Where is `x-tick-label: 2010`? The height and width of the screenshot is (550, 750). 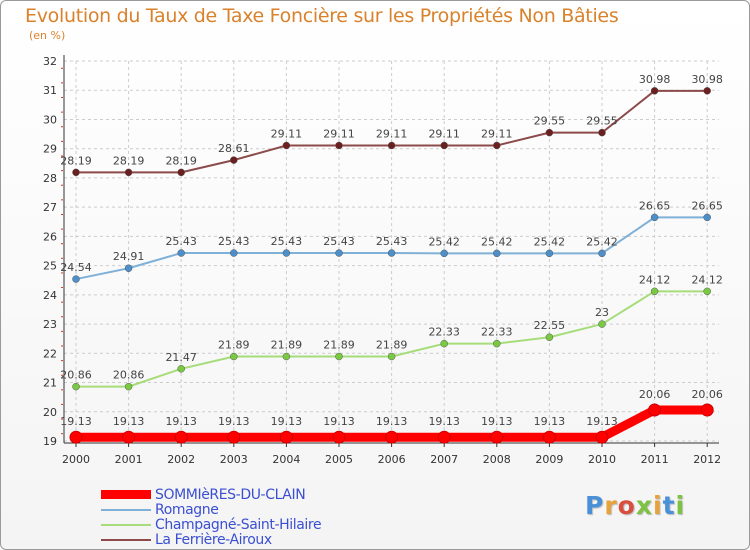
x-tick-label: 2010 is located at coordinates (602, 459).